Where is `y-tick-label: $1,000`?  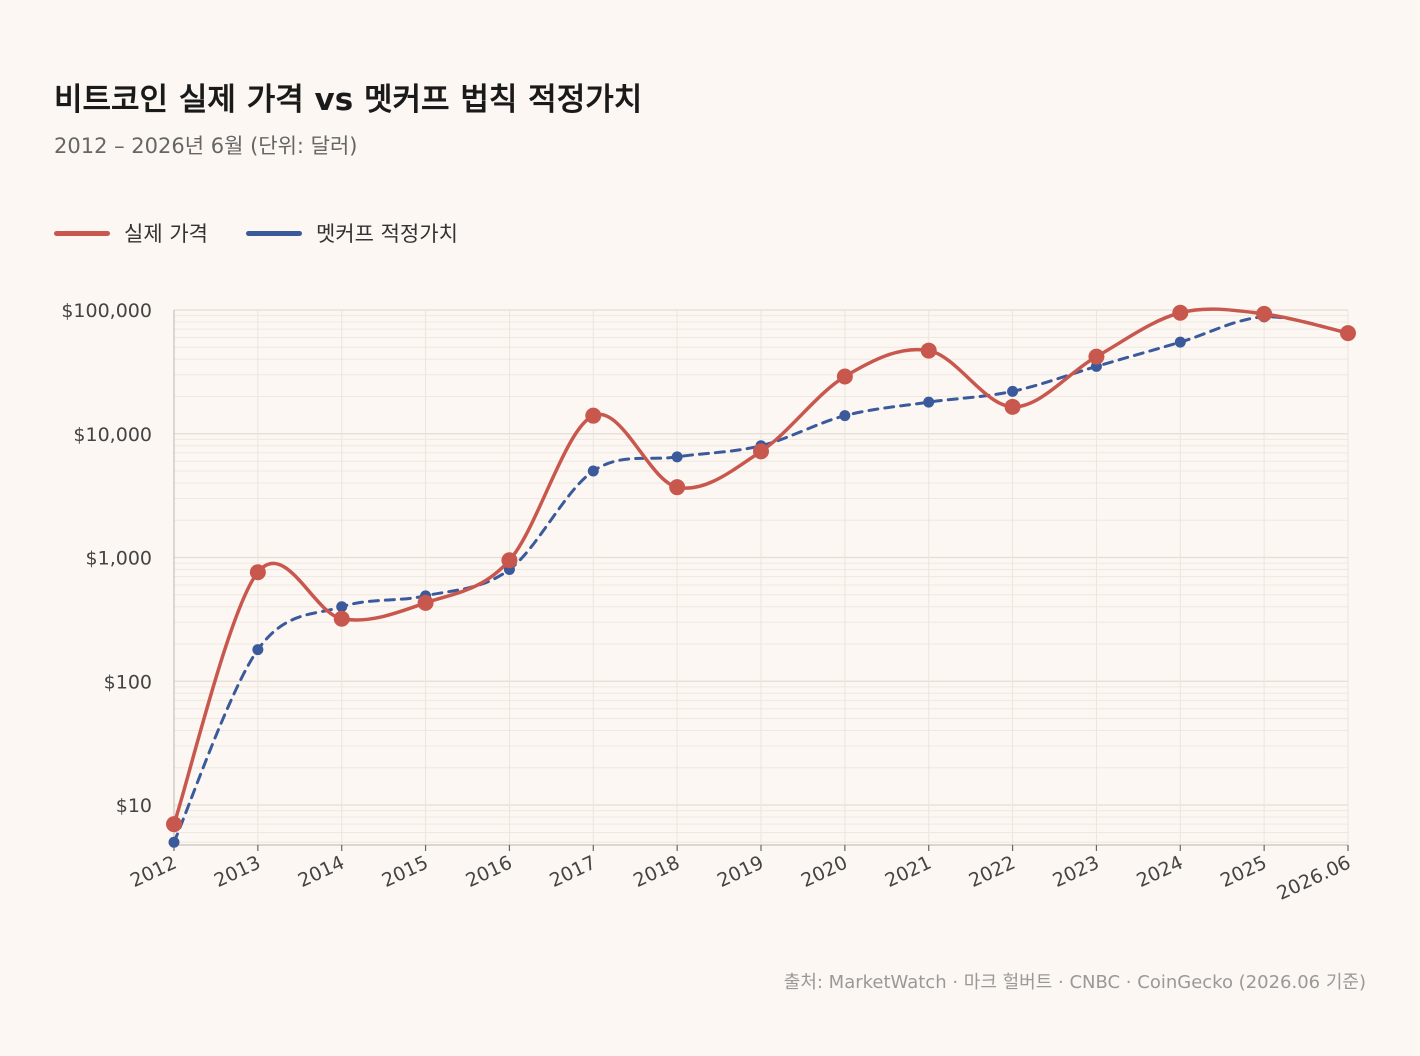 y-tick-label: $1,000 is located at coordinates (119, 559).